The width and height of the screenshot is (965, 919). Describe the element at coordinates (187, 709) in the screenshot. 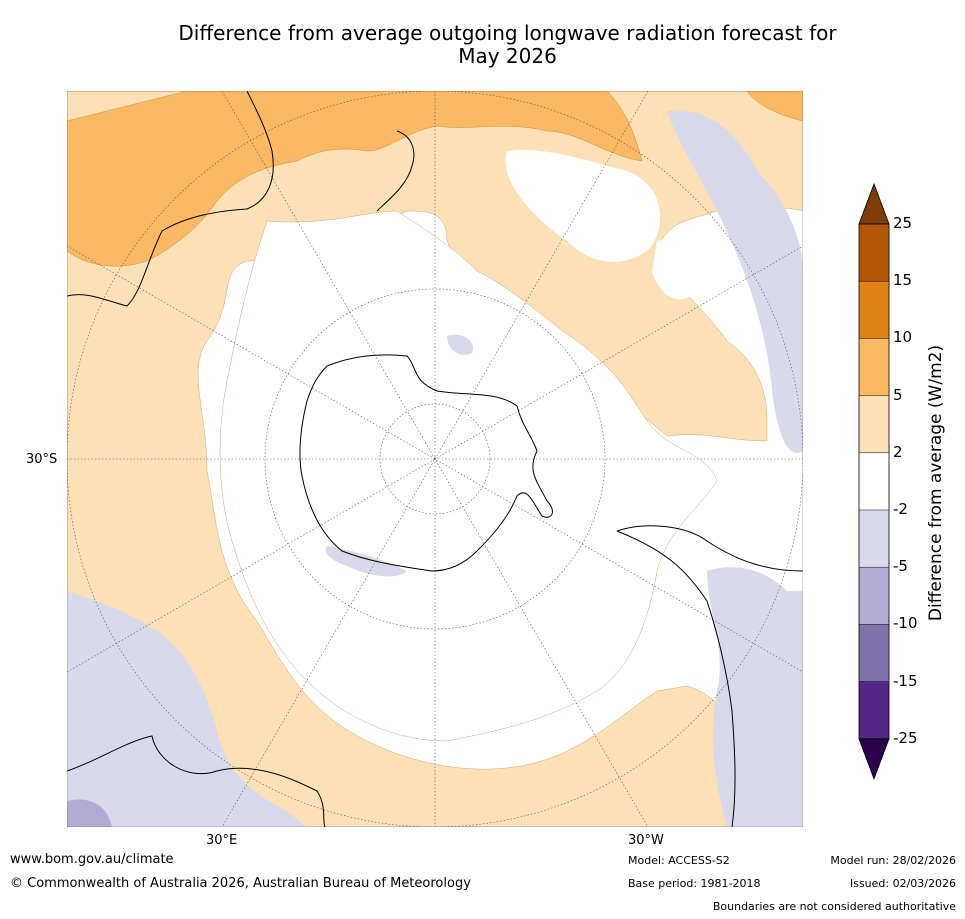

I see `anomaly-region-minus2-5-southwest` at that location.